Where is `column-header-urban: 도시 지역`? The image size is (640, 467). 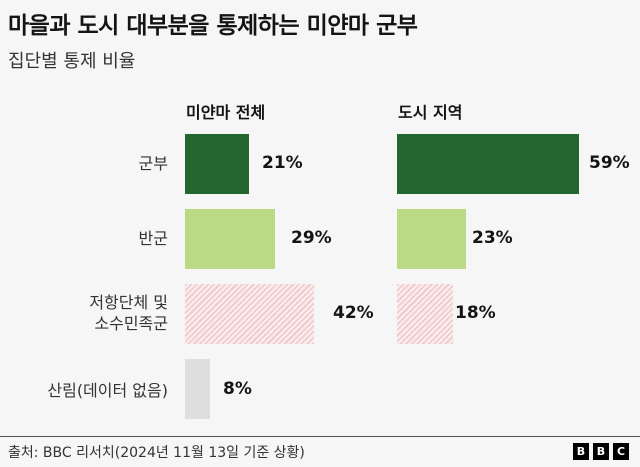
column-header-urban: 도시 지역 is located at coordinates (430, 112).